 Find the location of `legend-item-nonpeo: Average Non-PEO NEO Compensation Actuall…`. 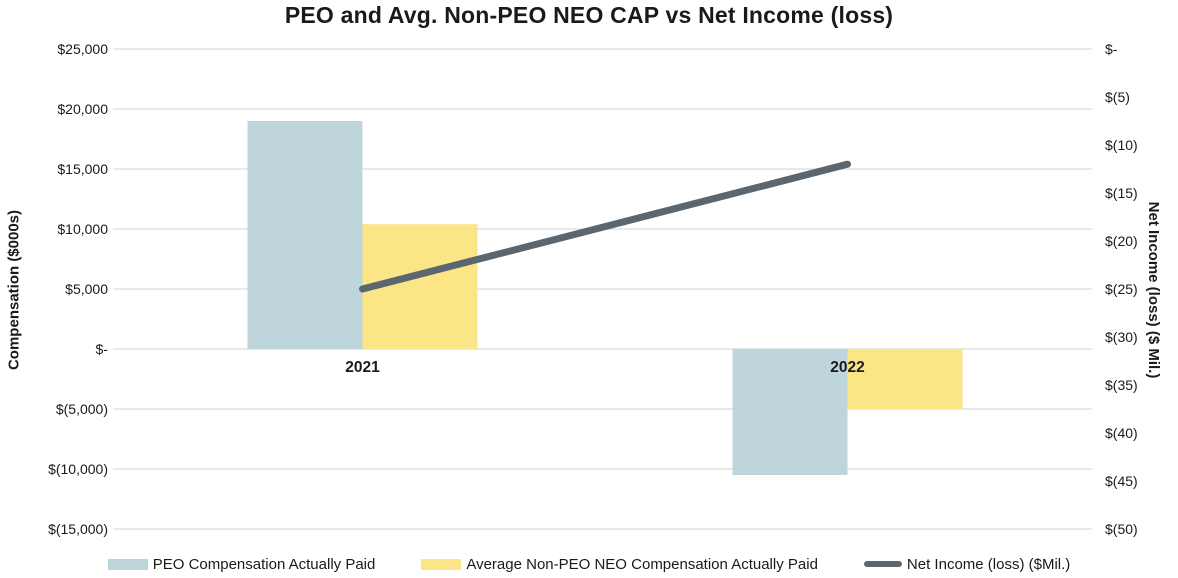

legend-item-nonpeo: Average Non-PEO NEO Compensation Actuall… is located at coordinates (619, 564).